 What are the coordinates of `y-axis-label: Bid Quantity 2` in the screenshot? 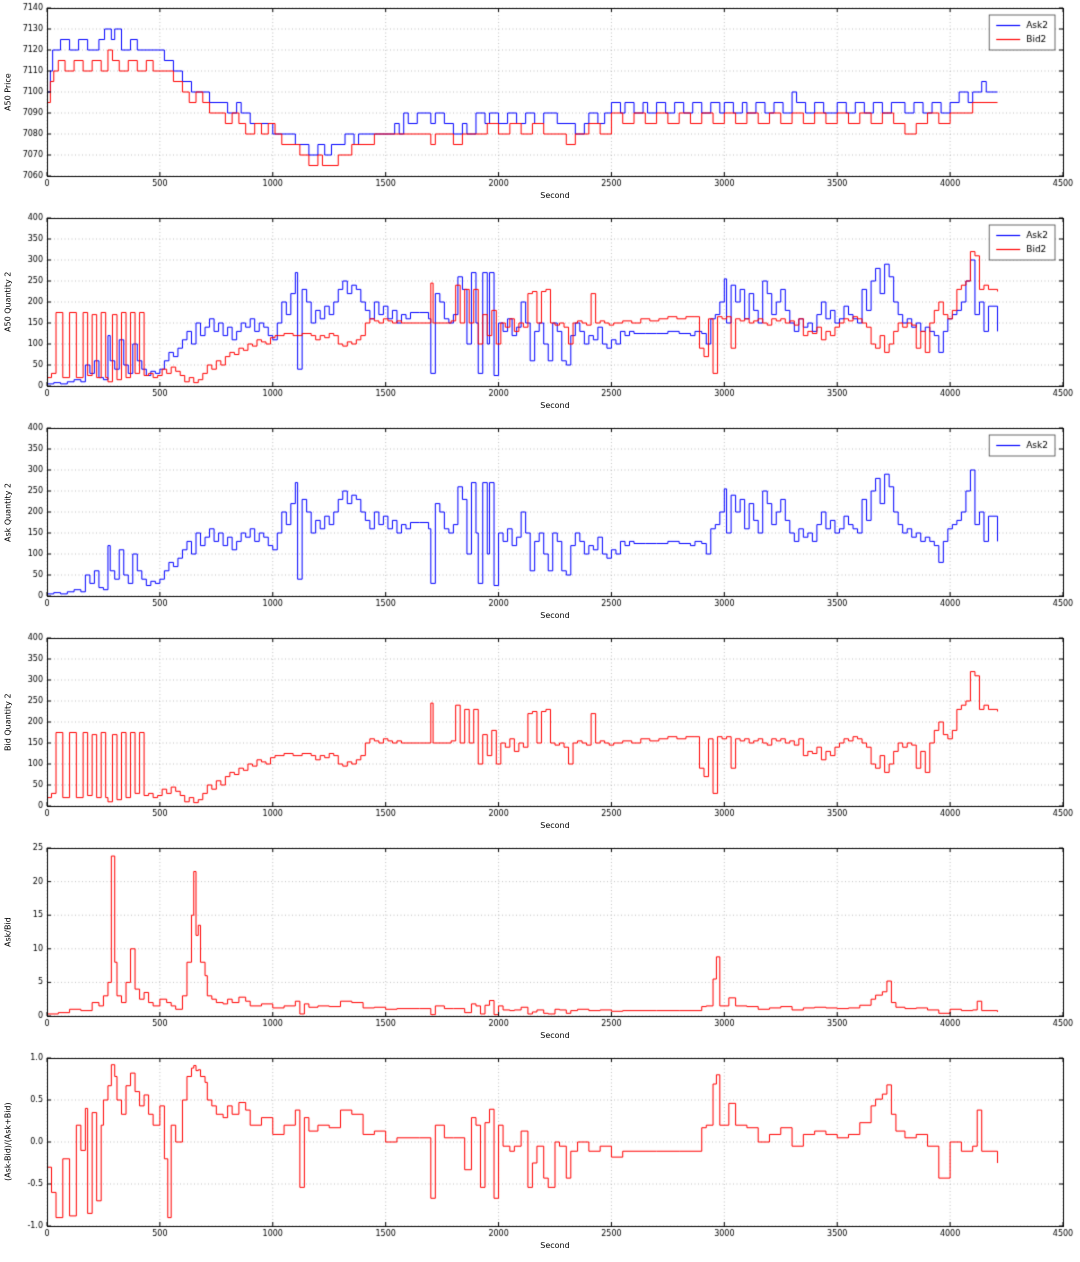 It's located at (8, 722).